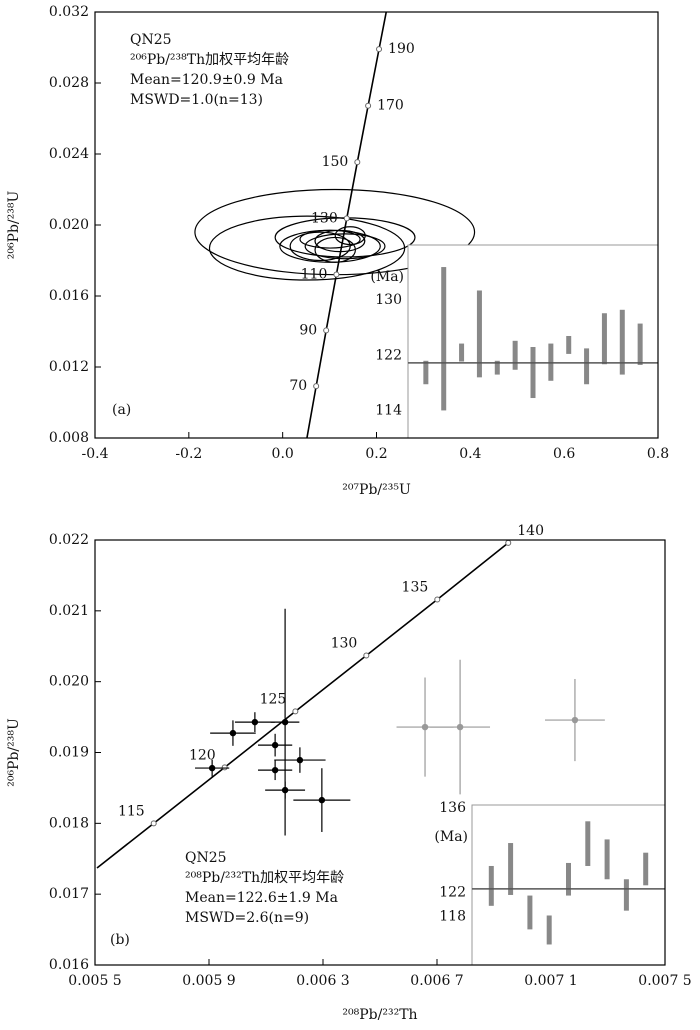 This screenshot has height=1030, width=700. What do you see at coordinates (658, 454) in the screenshot?
I see `x-tick-label: 0.8` at bounding box center [658, 454].